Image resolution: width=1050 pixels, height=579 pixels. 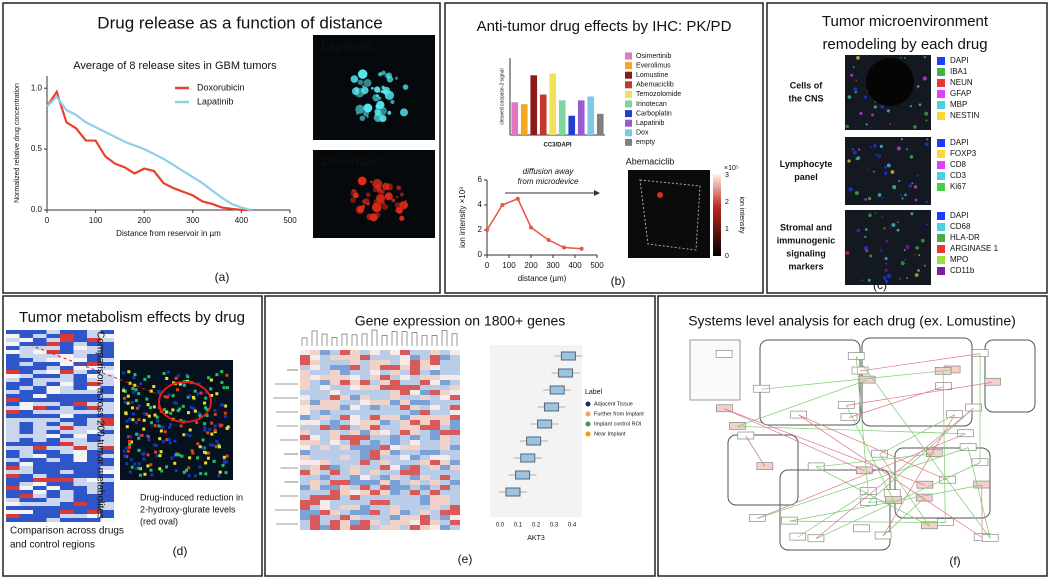 I want to click on legend-label: Osimertinib, so click(x=654, y=56).